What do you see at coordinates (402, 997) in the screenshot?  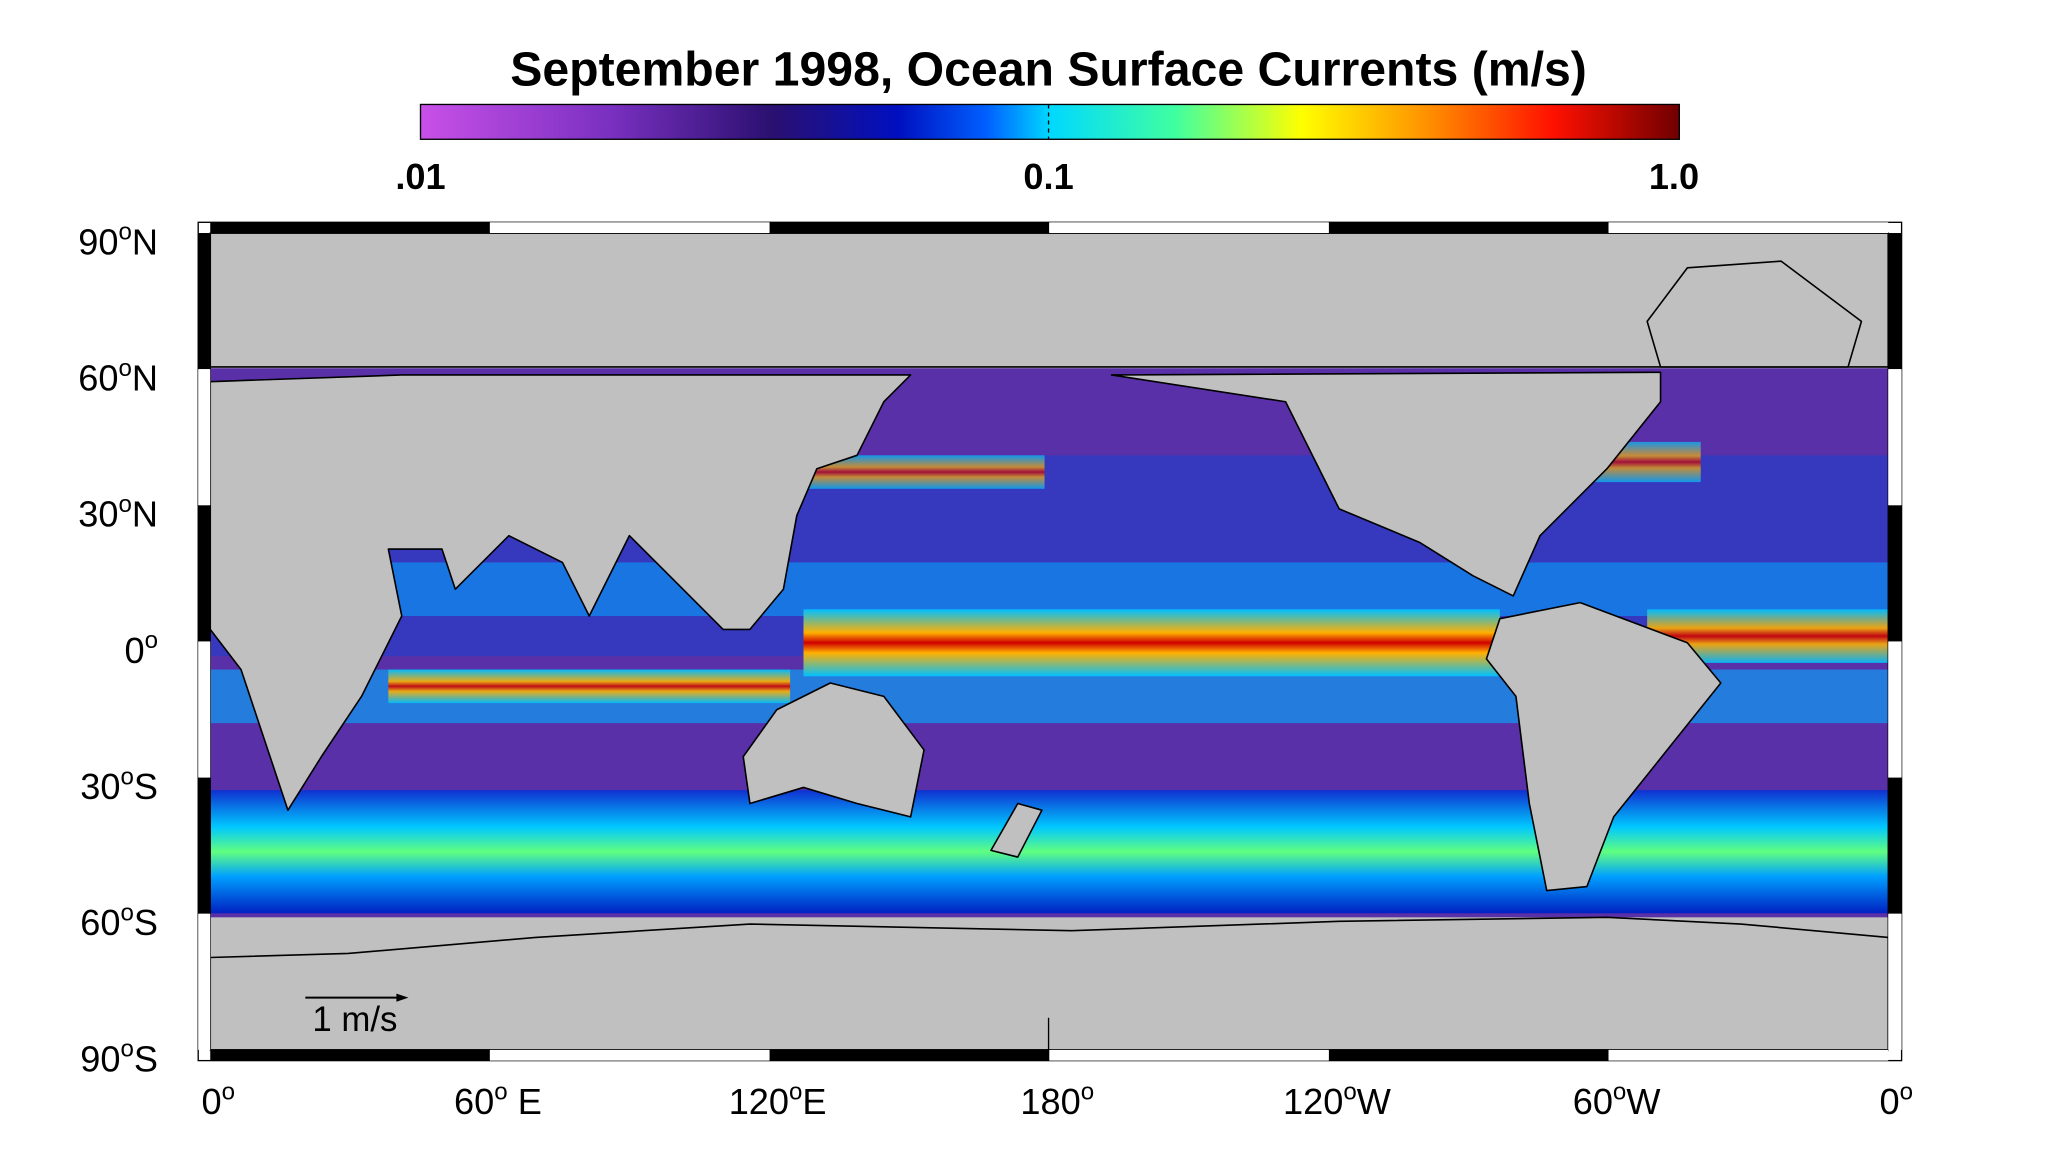 I see `scale-arrowhead` at bounding box center [402, 997].